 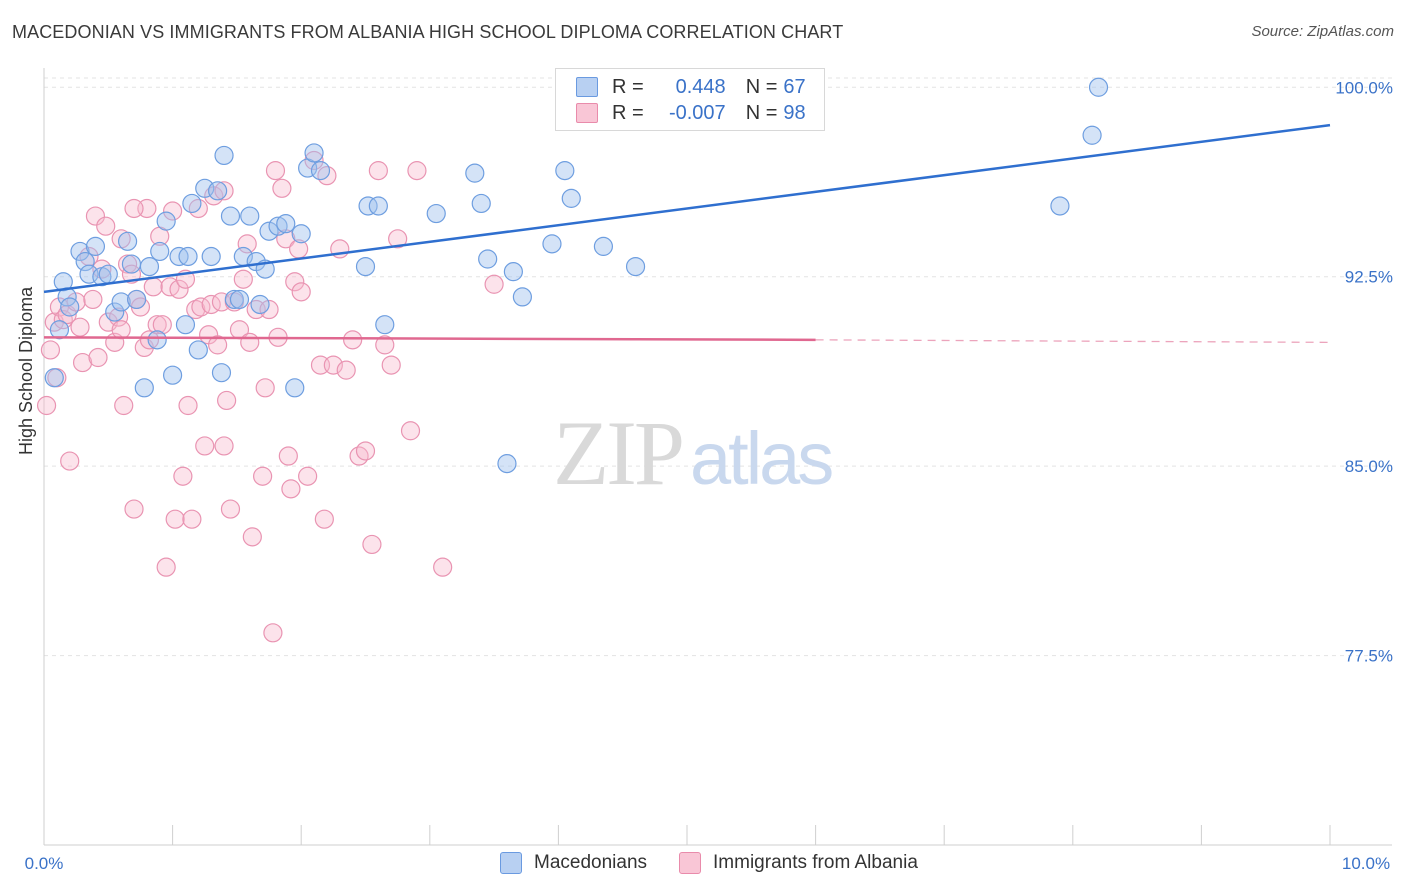 I want to click on legend-r-value: -0.007, so click(x=697, y=112).